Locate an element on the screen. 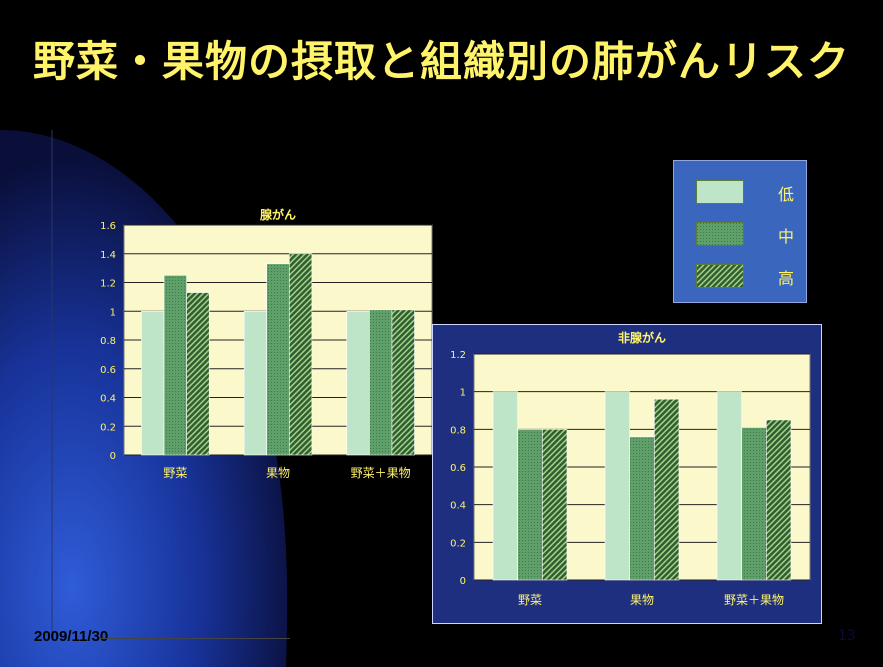 The width and height of the screenshot is (883, 667). legend-swatch-low is located at coordinates (720, 192).